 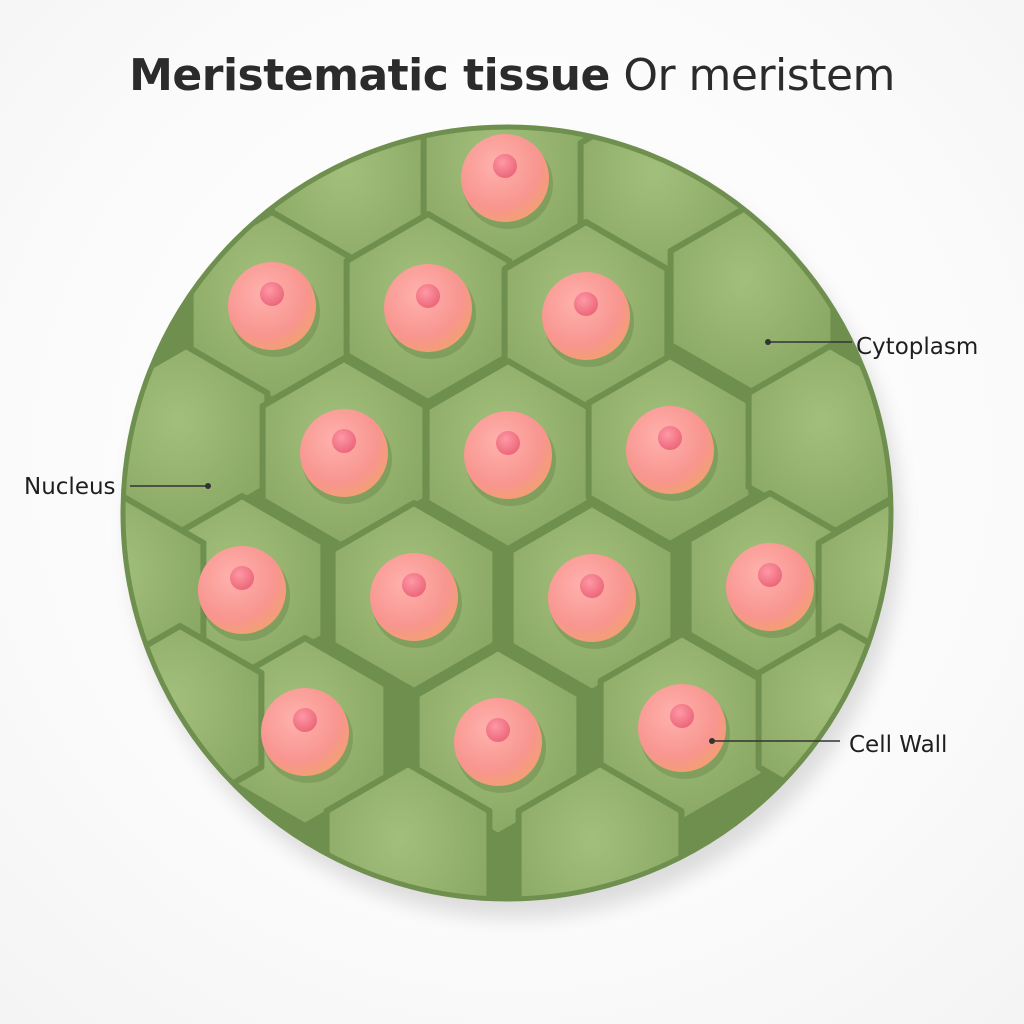 I want to click on title-regular: Or meristem, so click(x=759, y=75).